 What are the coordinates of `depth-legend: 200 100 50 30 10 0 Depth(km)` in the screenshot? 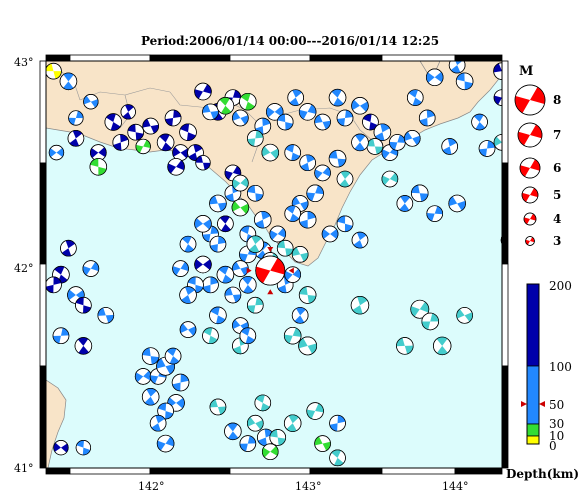 It's located at (542, 380).